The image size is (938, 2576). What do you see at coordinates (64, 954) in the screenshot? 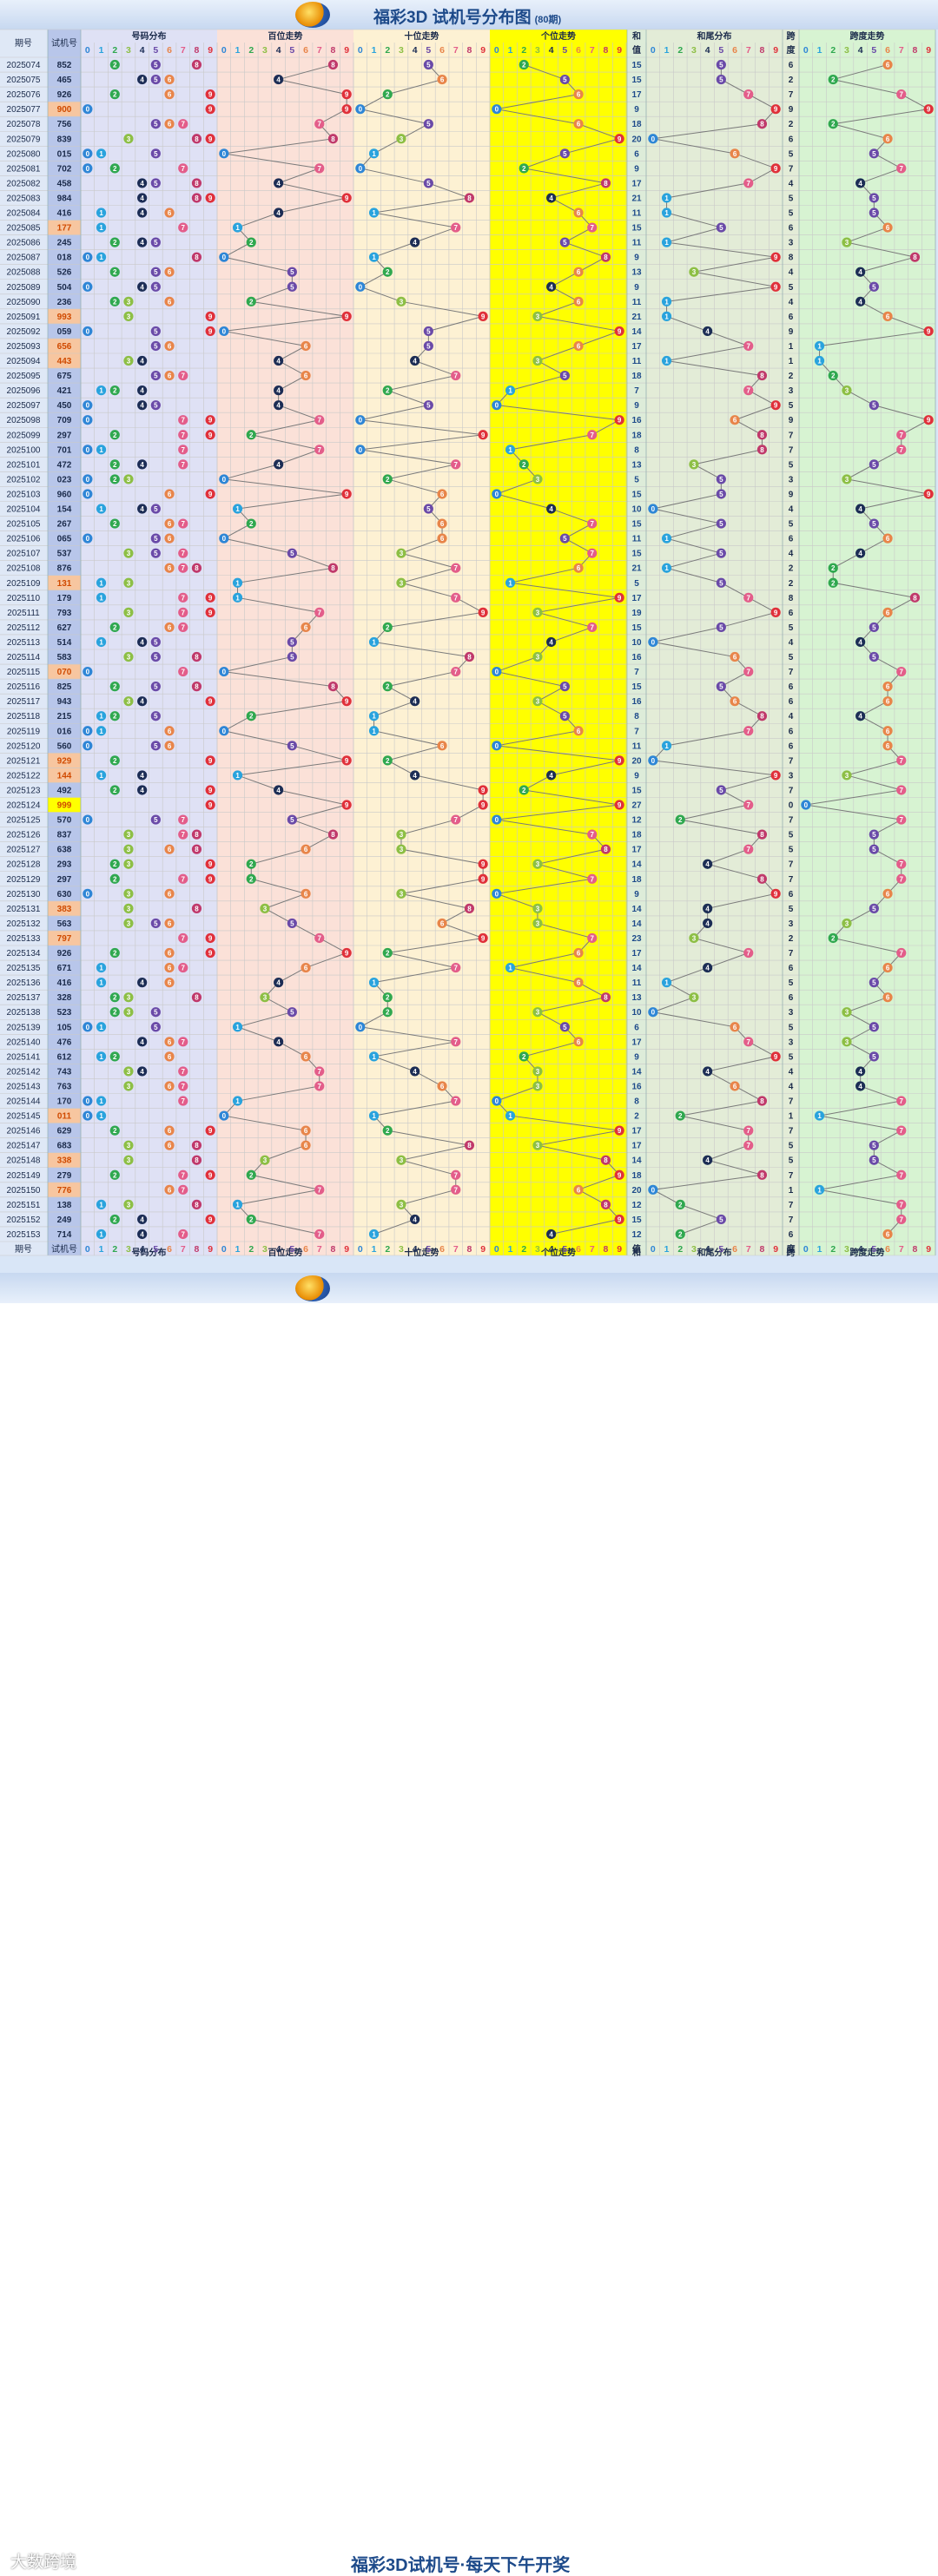
I see `number-label: 926` at bounding box center [64, 954].